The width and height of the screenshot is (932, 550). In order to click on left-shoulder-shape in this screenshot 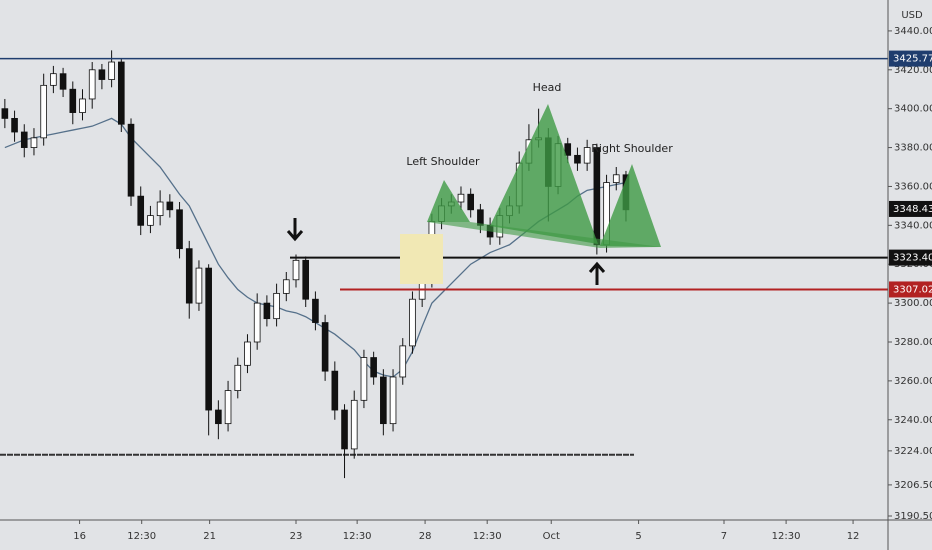, I will do `click(448, 201)`.